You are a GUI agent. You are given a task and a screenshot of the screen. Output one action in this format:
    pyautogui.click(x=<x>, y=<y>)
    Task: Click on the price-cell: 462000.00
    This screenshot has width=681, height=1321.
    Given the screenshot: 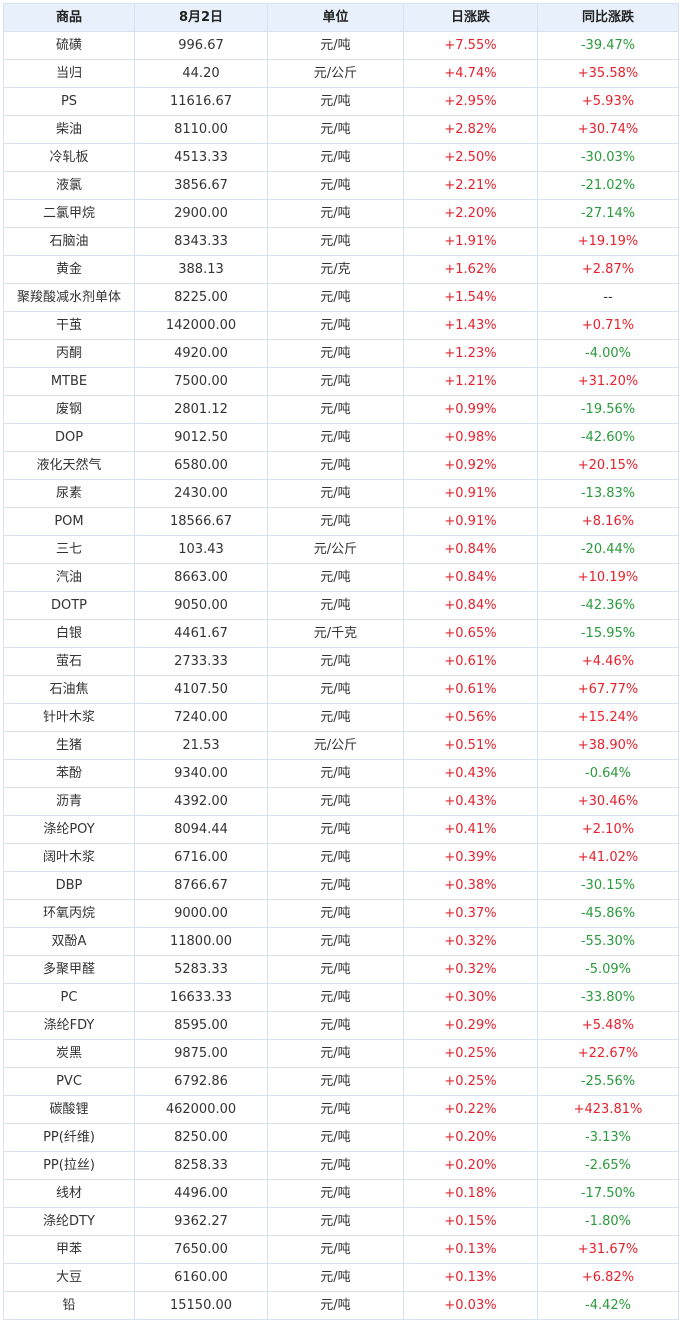 What is the action you would take?
    pyautogui.click(x=201, y=1109)
    